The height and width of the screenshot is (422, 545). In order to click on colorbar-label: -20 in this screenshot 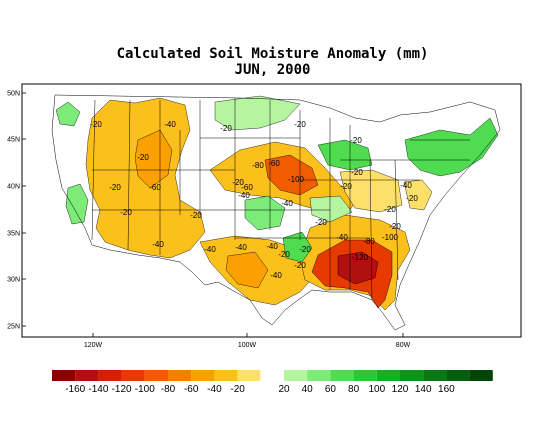, I will do `click(237, 389)`.